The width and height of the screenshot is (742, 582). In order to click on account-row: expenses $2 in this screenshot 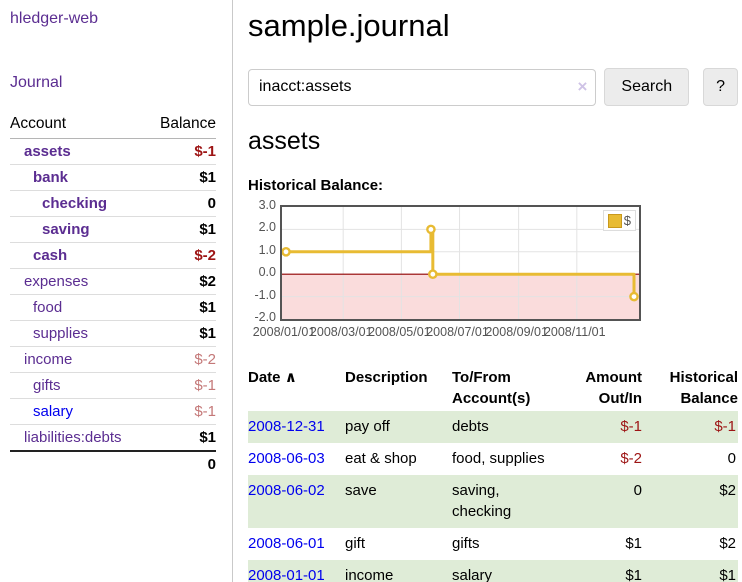, I will do `click(113, 281)`.